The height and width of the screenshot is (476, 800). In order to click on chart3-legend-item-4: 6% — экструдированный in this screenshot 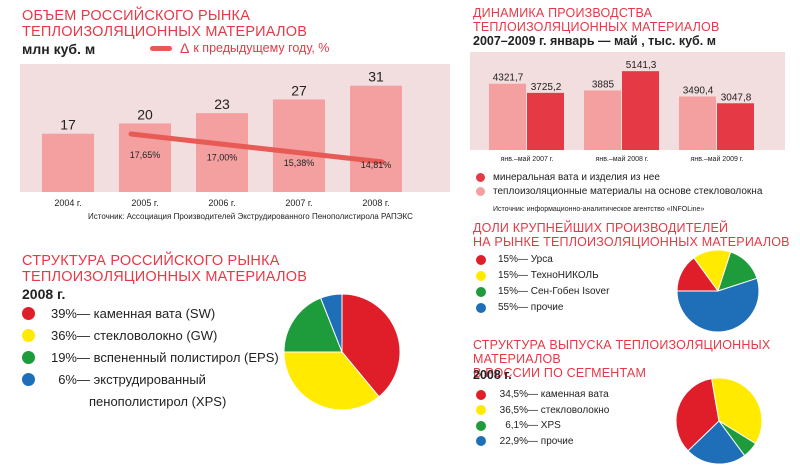, I will do `click(114, 379)`.